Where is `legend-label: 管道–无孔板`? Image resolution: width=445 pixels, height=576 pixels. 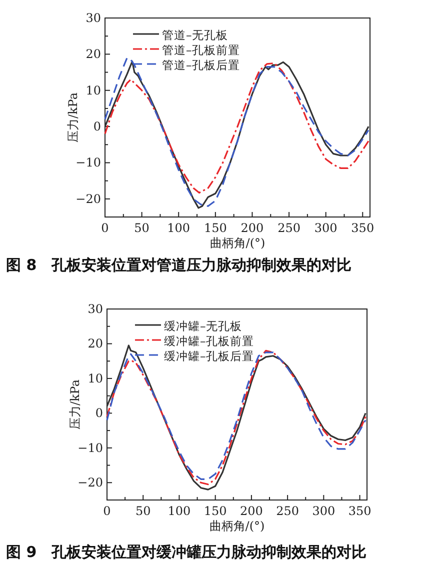
legend-label: 管道–无孔板 is located at coordinates (195, 35).